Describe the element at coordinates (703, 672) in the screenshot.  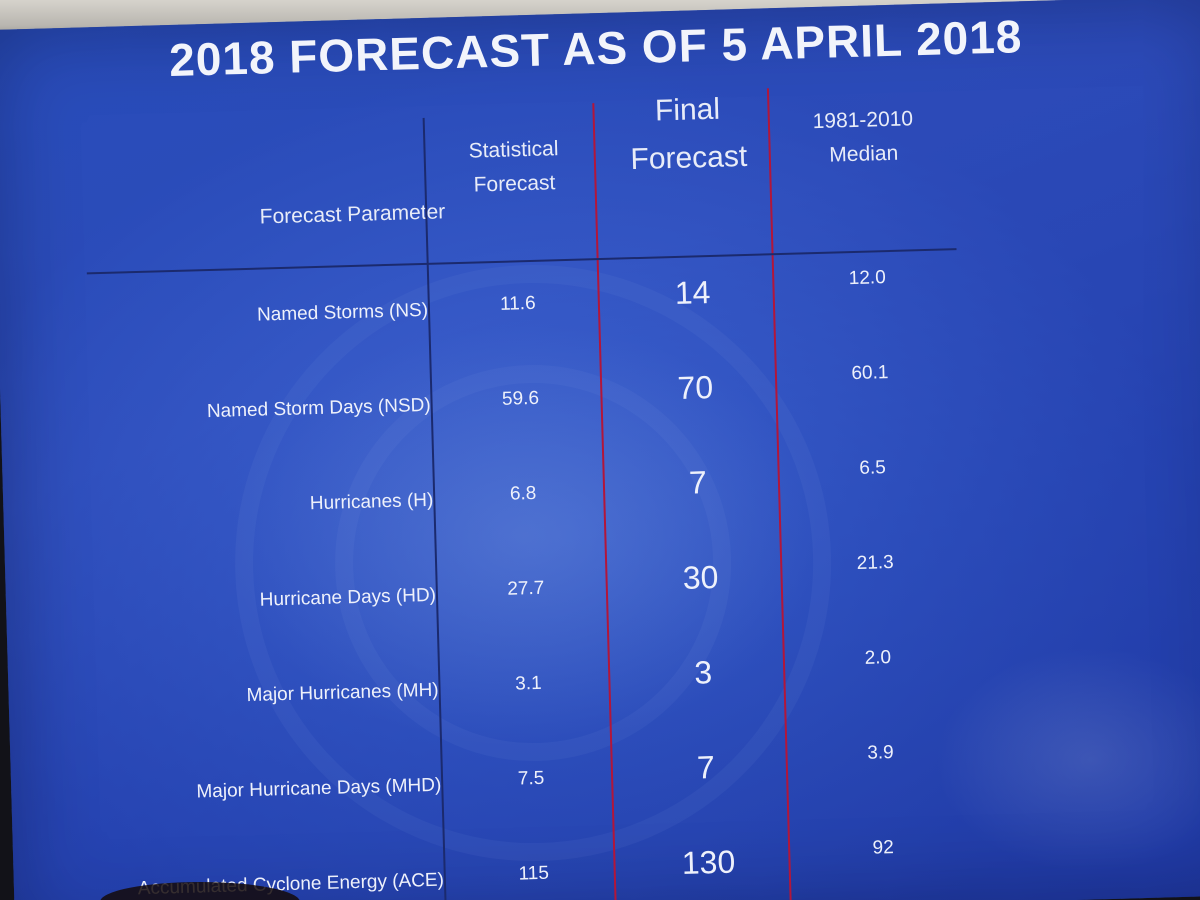
I see `row-final-value: 3` at that location.